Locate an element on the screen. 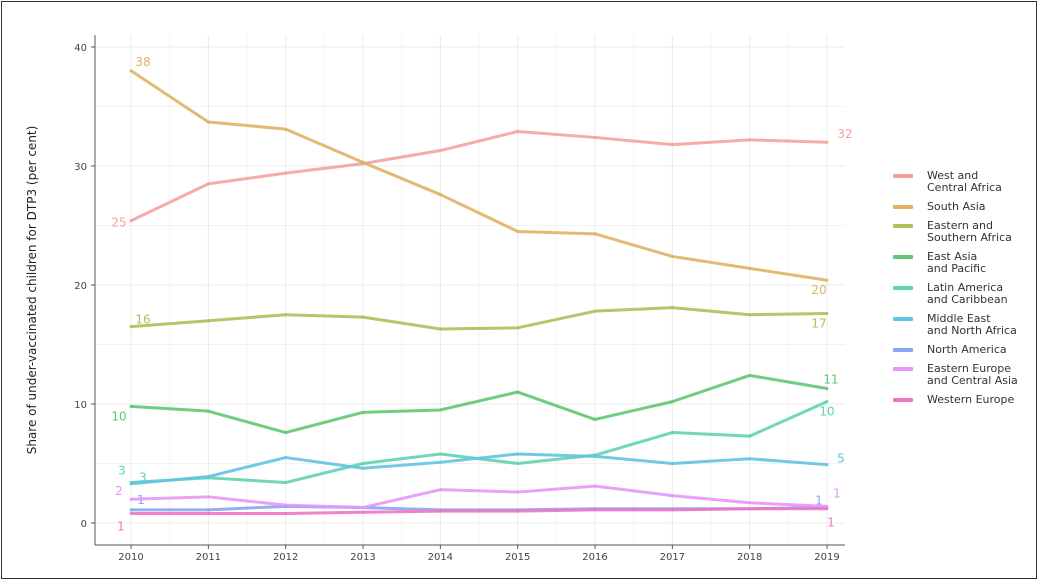 This screenshot has width=1040, height=582. x-tick-label: 2014 is located at coordinates (440, 557).